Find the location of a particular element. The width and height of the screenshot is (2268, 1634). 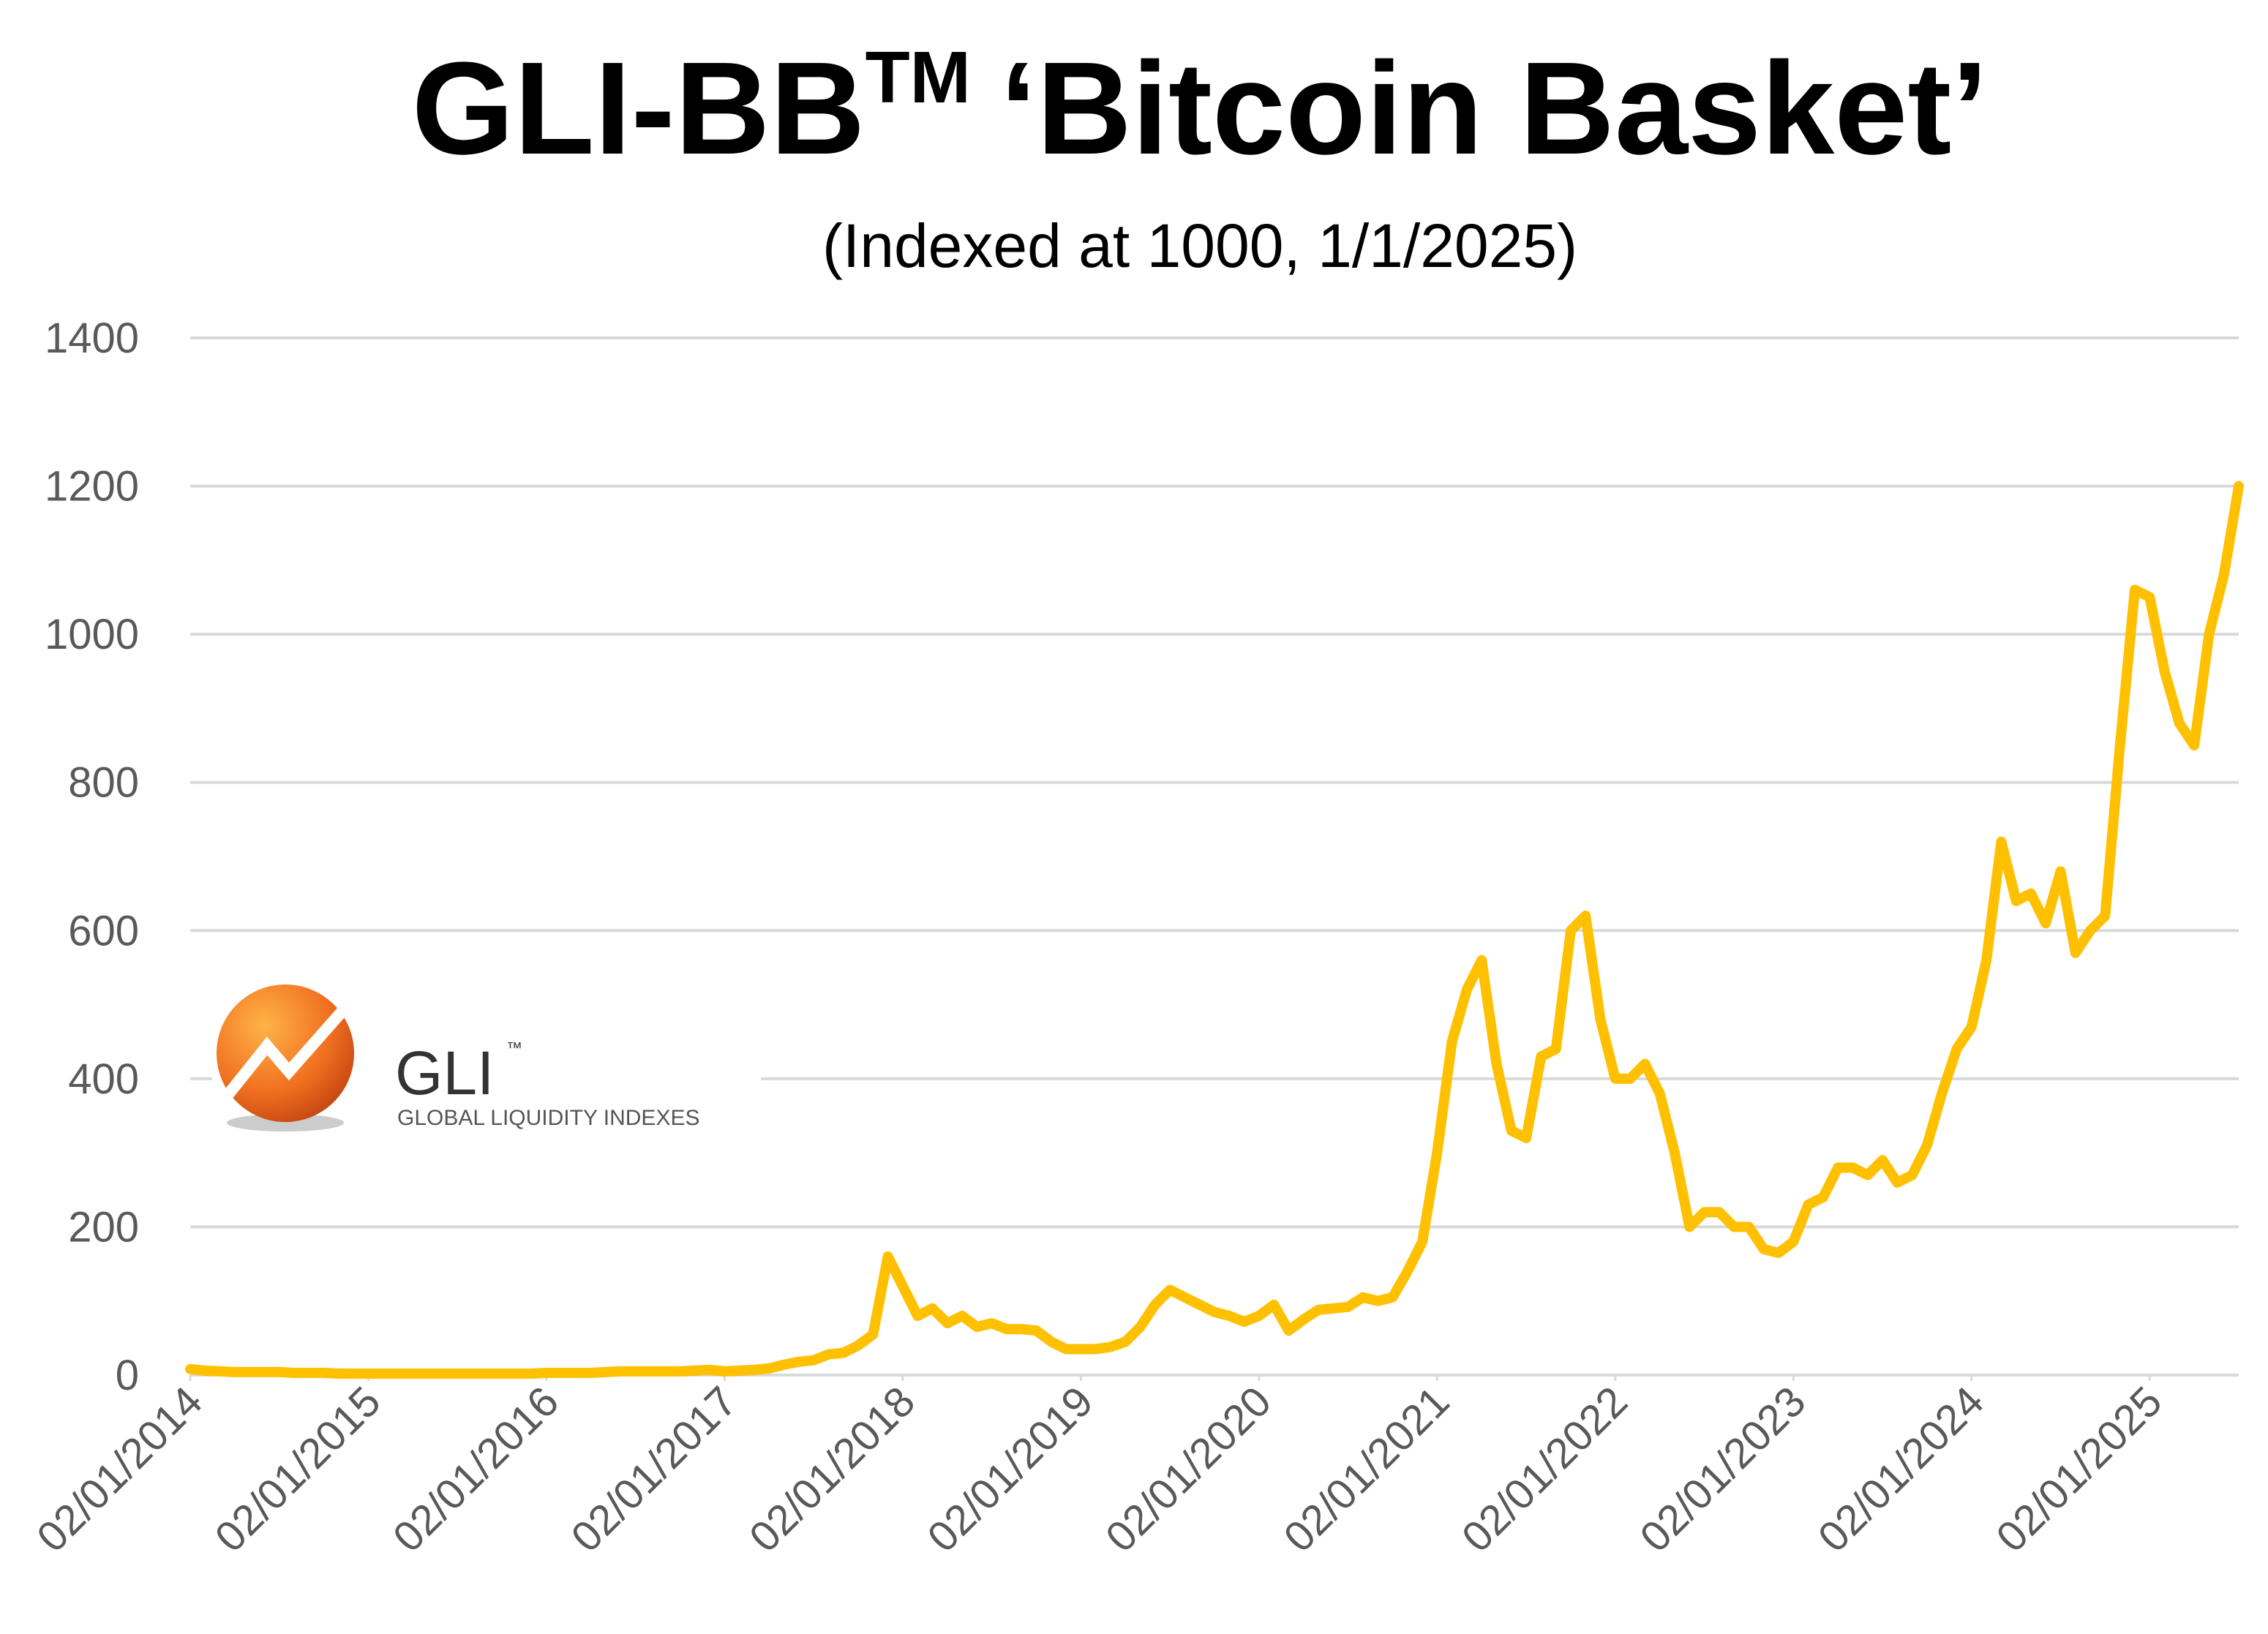

title-rest: ‘Bitcoin Basket’ is located at coordinates (1494, 108).